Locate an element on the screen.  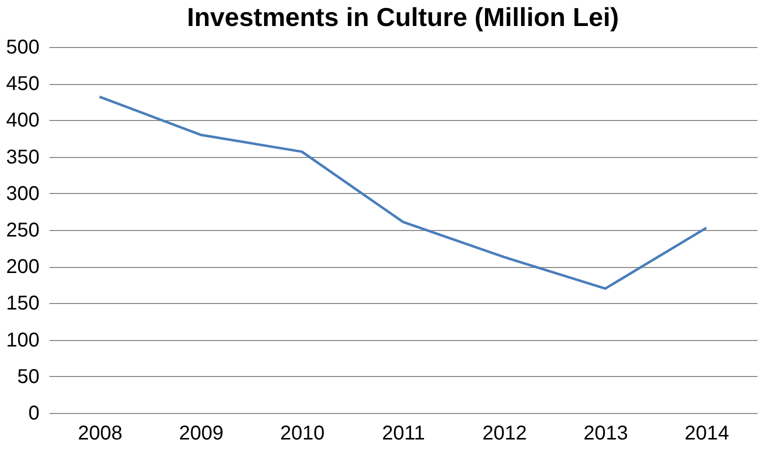
x-tick-label: 2012 is located at coordinates (504, 433).